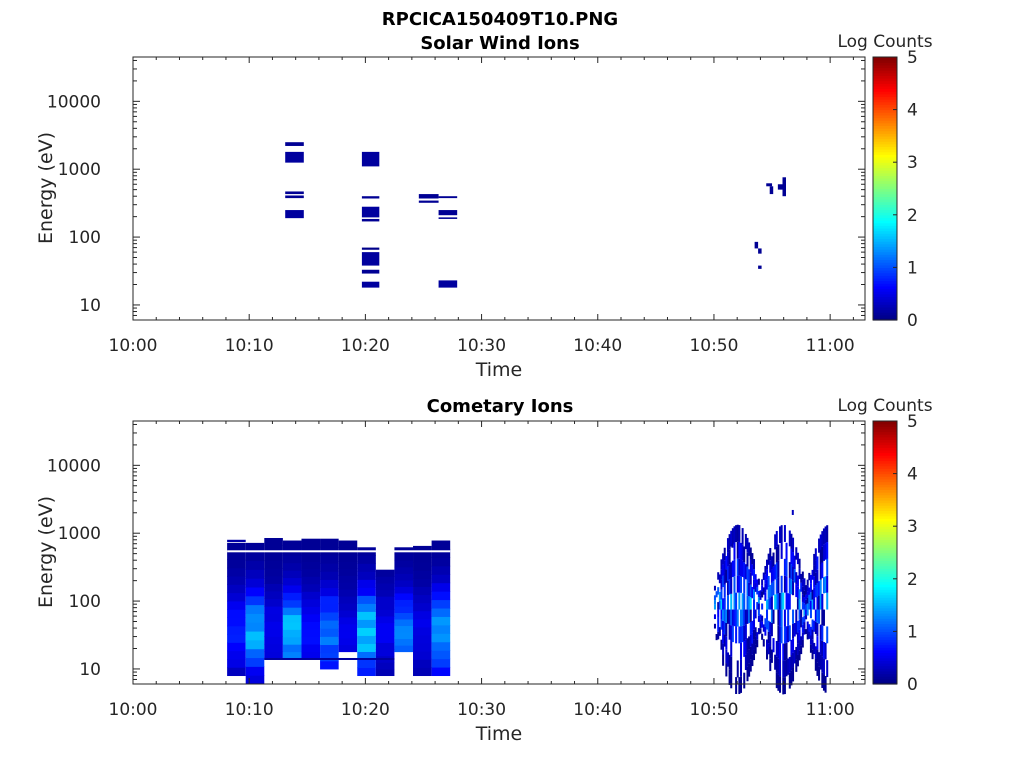 The width and height of the screenshot is (1024, 768). I want to click on y-axis-label: Energy (eV), so click(46, 552).